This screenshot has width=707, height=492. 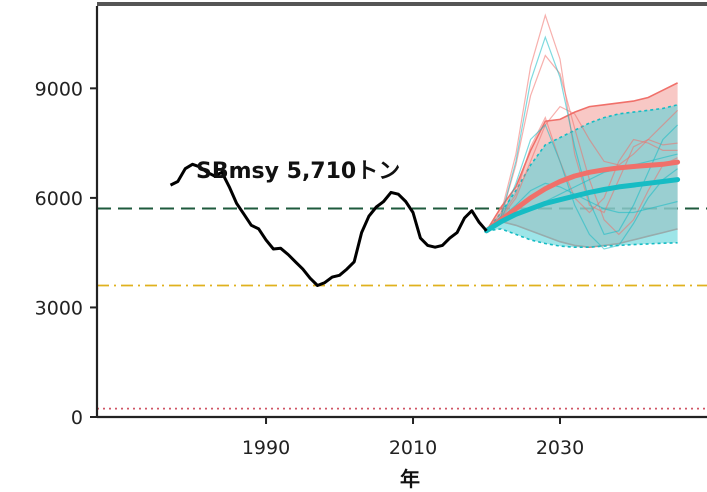 I want to click on projection-medians, so click(x=582, y=196).